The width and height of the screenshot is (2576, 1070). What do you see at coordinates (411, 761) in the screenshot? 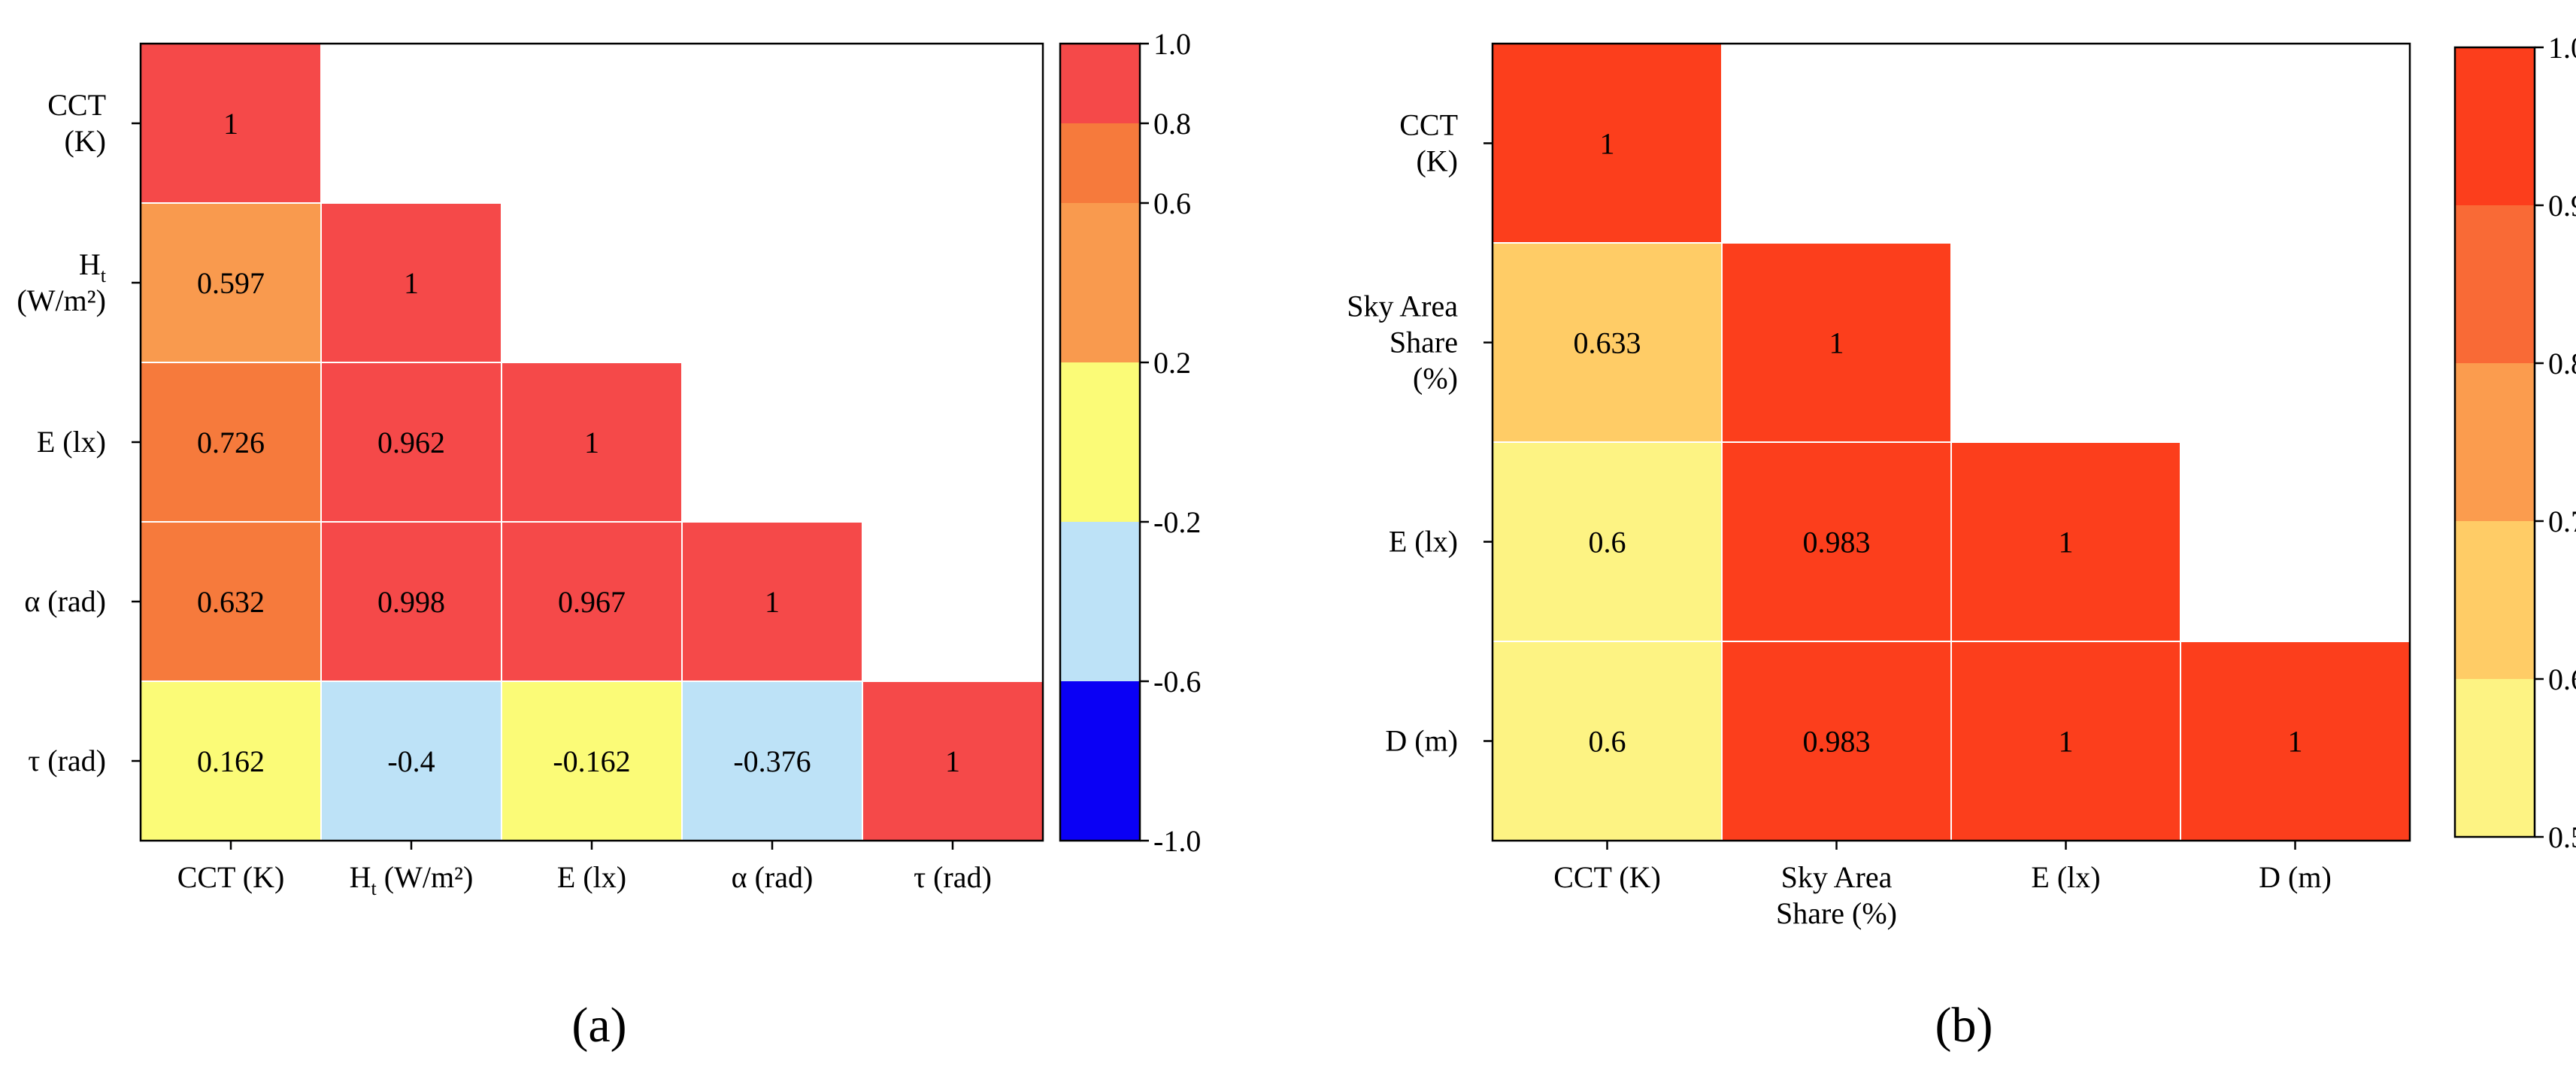
I see `cell-value-r4-c1: -0.4` at bounding box center [411, 761].